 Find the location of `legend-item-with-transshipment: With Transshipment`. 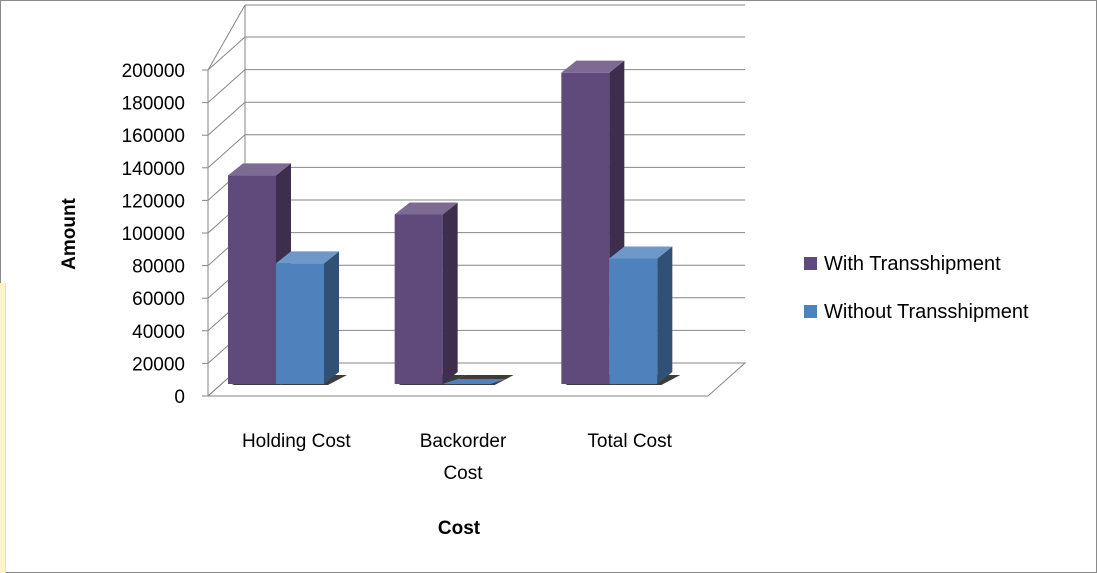

legend-item-with-transshipment: With Transshipment is located at coordinates (902, 264).